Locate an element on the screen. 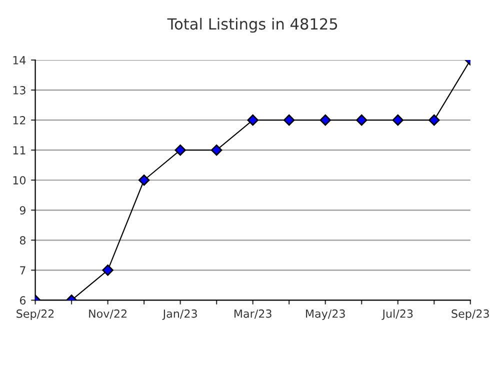 The height and width of the screenshot is (380, 490). x-tick-label: Mar/23 is located at coordinates (253, 314).